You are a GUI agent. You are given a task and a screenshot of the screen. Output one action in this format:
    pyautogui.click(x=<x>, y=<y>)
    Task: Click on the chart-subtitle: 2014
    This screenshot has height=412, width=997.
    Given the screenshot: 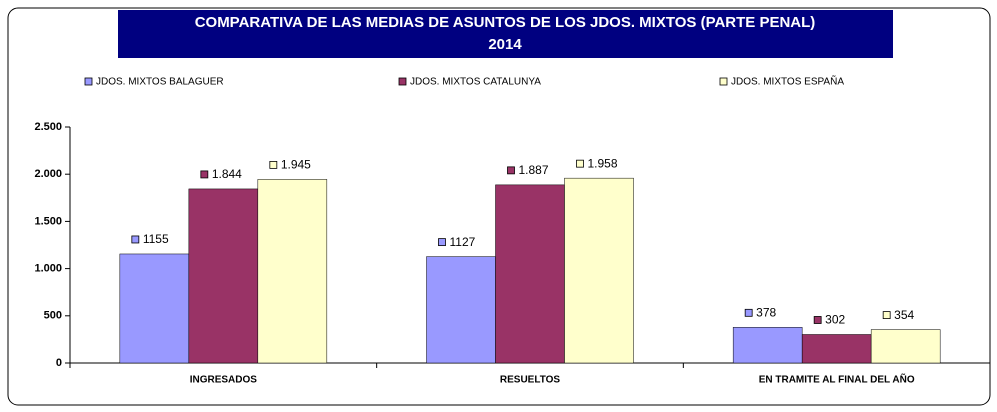 What is the action you would take?
    pyautogui.click(x=505, y=44)
    